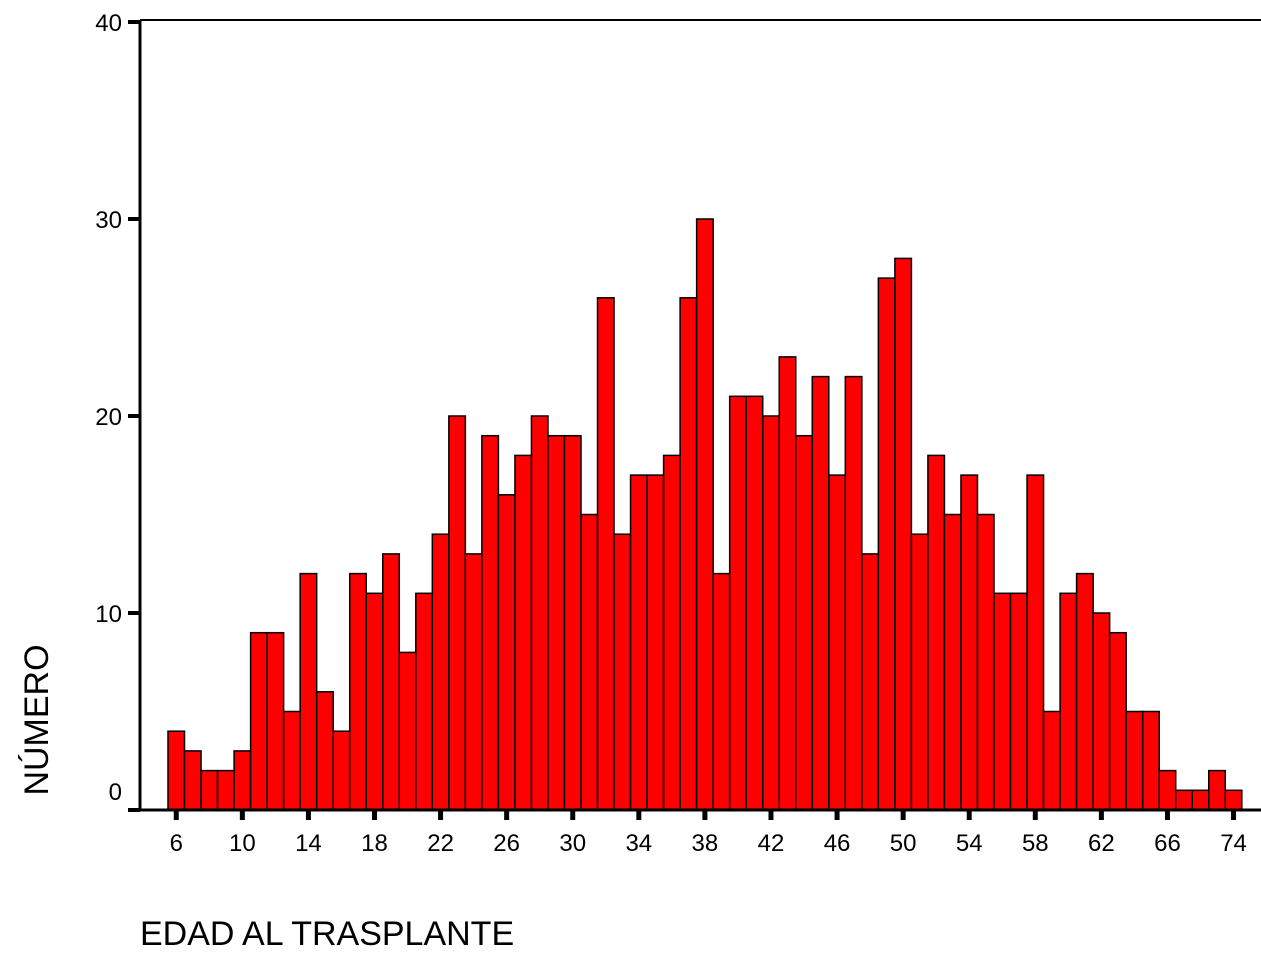 This screenshot has height=958, width=1261. Describe the element at coordinates (771, 843) in the screenshot. I see `x-tick-label: 42` at that location.